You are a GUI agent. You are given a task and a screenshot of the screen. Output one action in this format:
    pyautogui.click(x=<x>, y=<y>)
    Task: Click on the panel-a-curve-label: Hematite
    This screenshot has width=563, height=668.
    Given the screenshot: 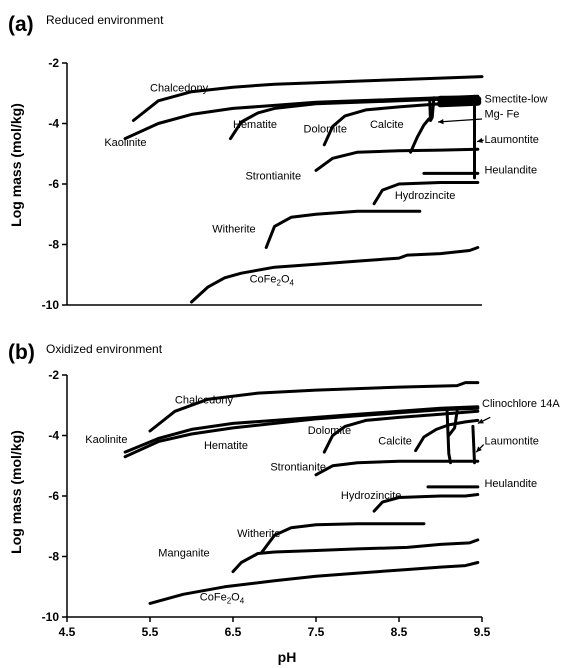 What is the action you would take?
    pyautogui.click(x=255, y=125)
    